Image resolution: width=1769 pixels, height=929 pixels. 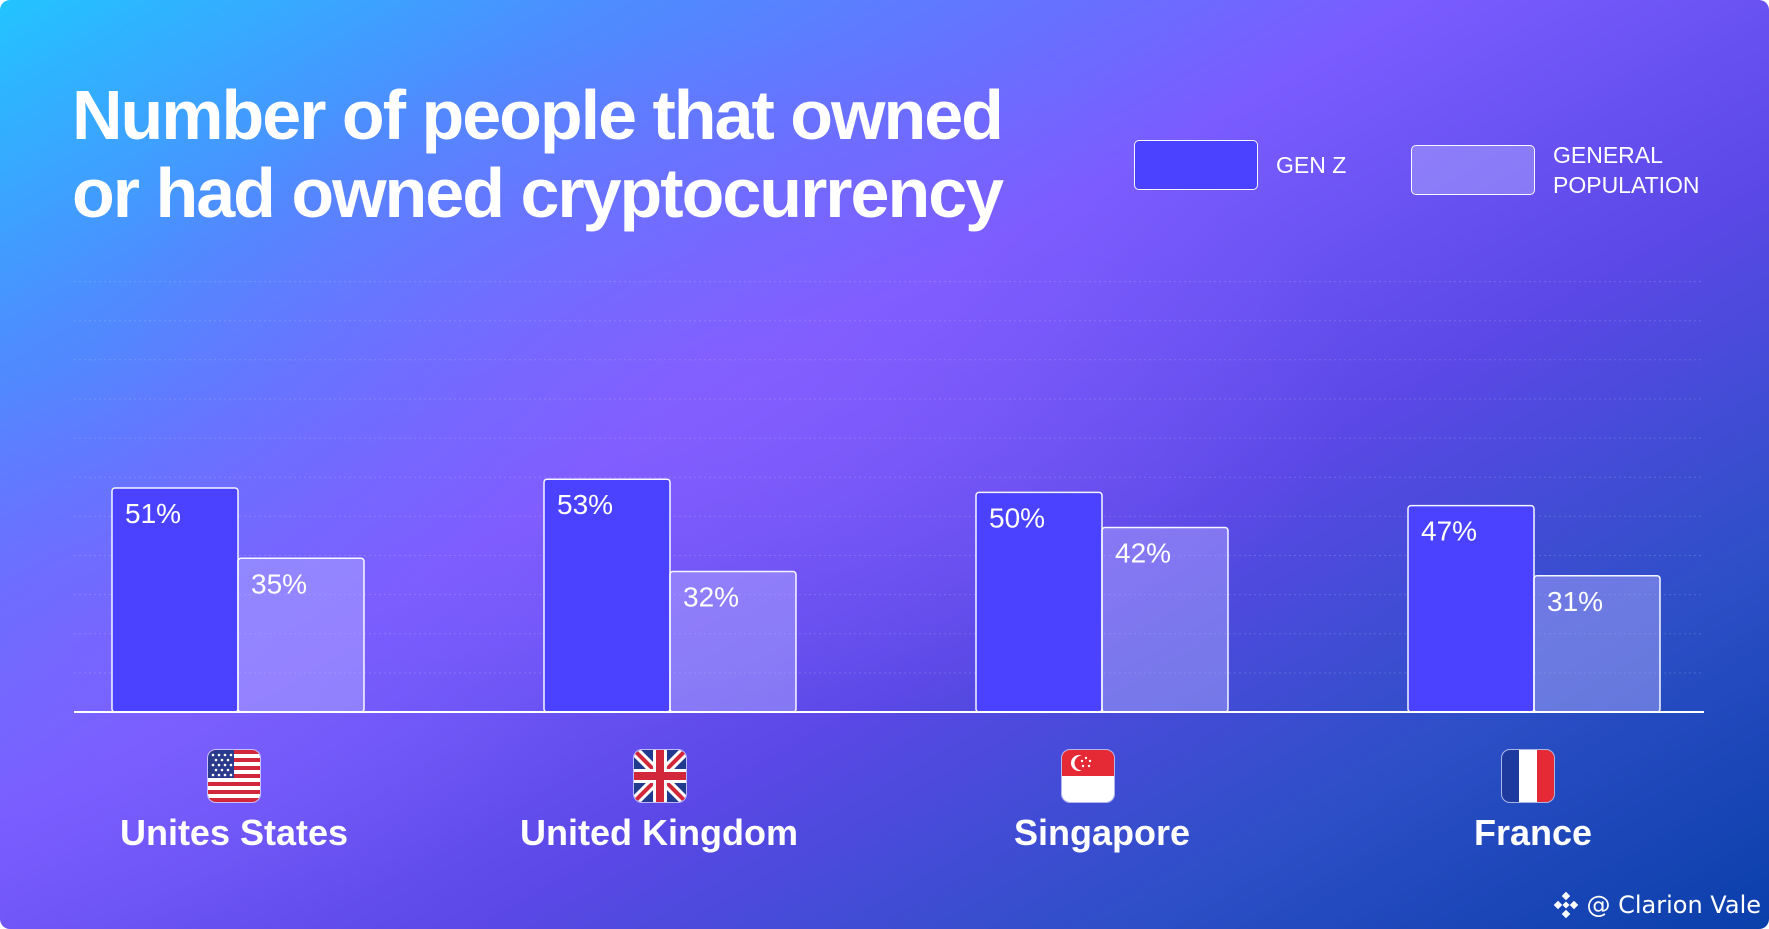 What do you see at coordinates (1196, 165) in the screenshot?
I see `legend-swatch-gen-z` at bounding box center [1196, 165].